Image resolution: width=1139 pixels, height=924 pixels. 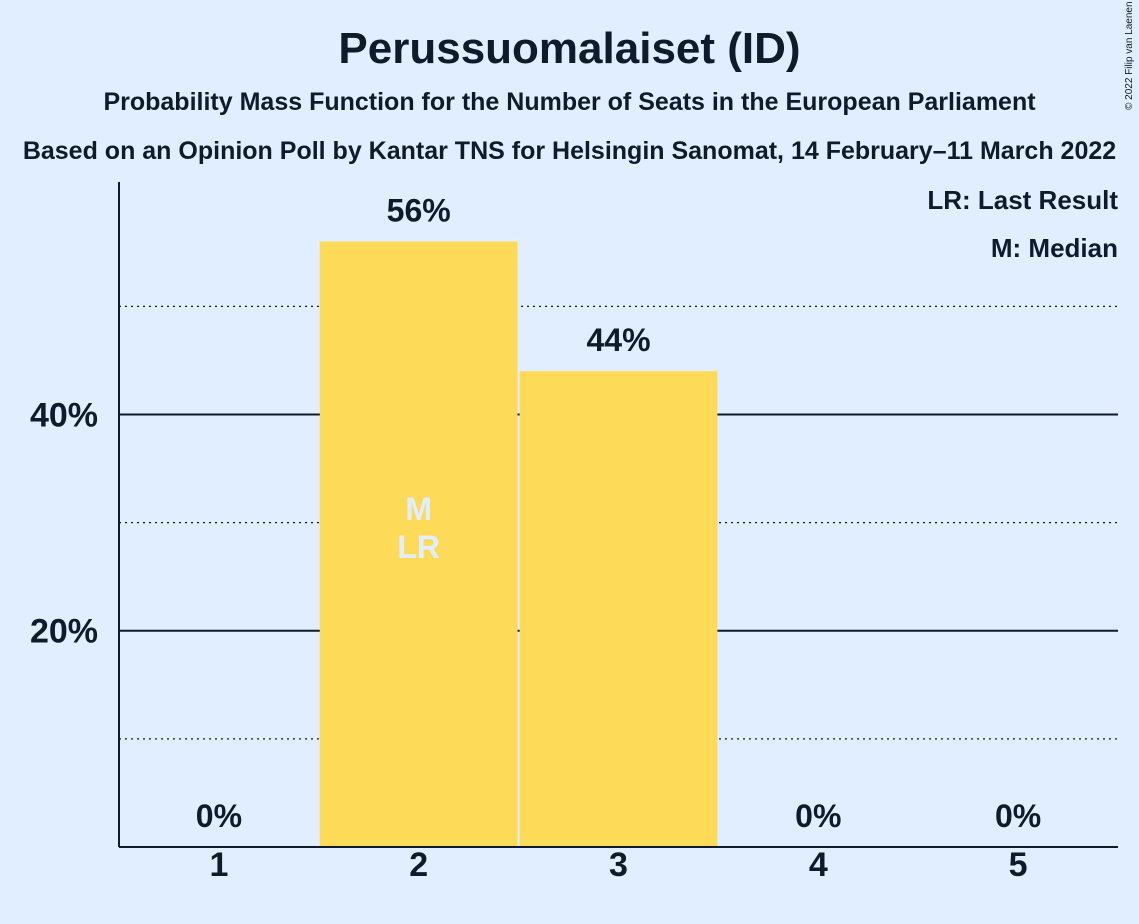 I want to click on x-tick-label: 2, so click(x=418, y=865).